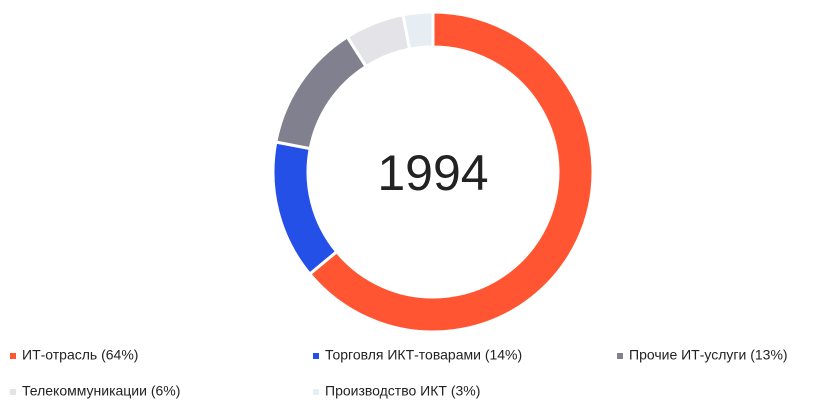 This screenshot has height=401, width=818. I want to click on legend-label: Торговля ИКТ-товарами (14%), so click(423, 355).